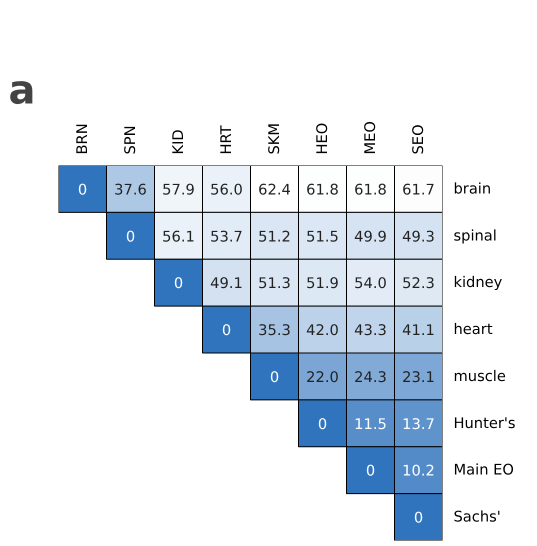 The height and width of the screenshot is (546, 537). I want to click on data-label: 23.1, so click(418, 377).